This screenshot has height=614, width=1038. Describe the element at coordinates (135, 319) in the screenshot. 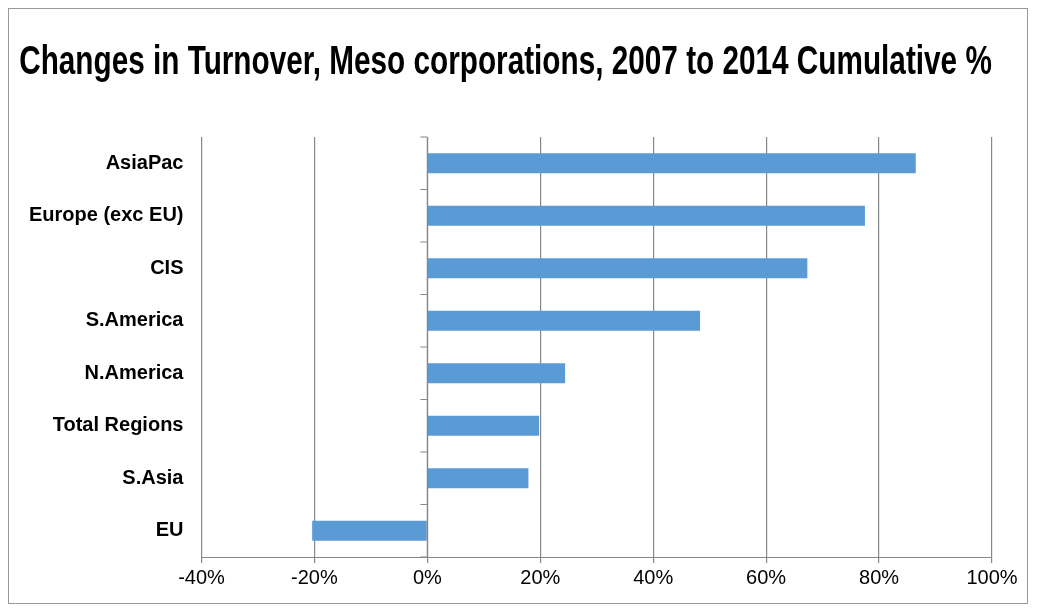

I see `y-tick-label: S.America` at that location.